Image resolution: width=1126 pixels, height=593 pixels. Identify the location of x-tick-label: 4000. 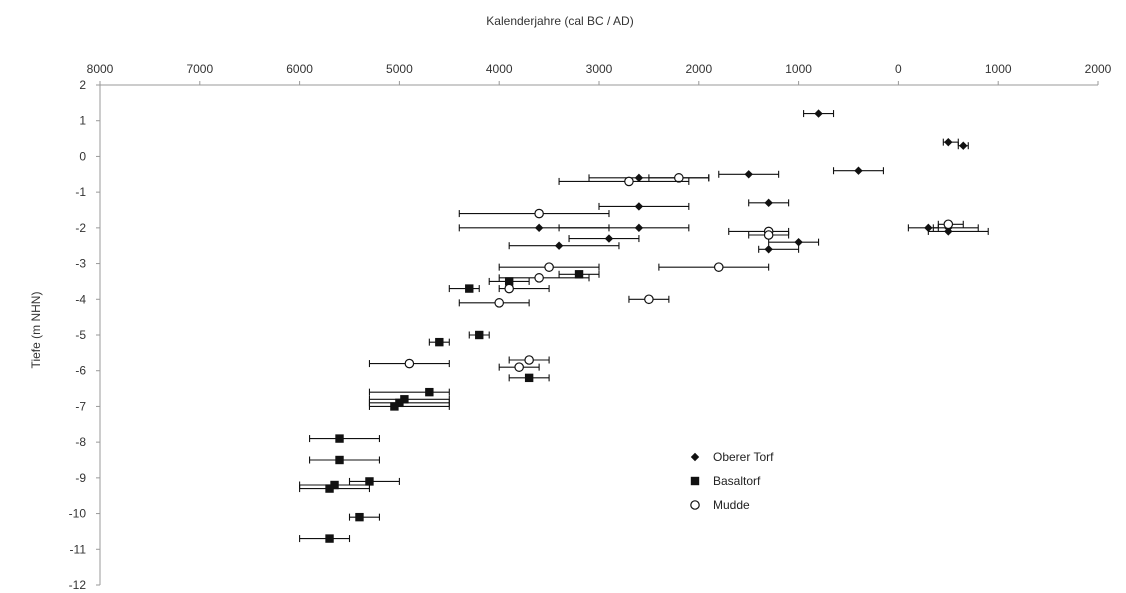
(499, 69).